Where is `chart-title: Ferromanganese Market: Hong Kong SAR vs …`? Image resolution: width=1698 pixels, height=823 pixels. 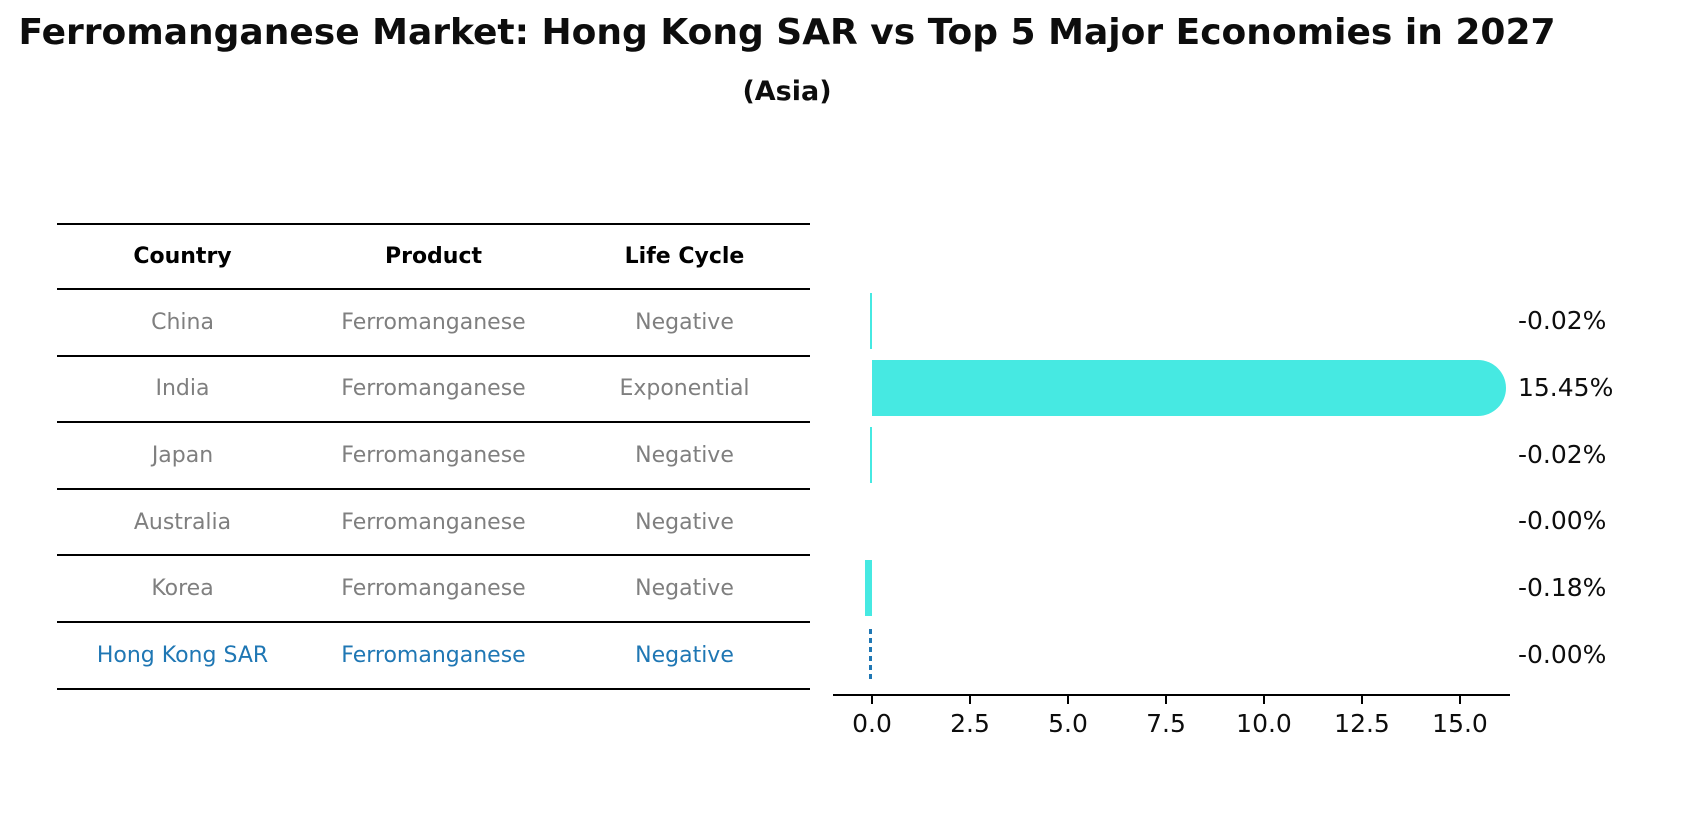
chart-title: Ferromanganese Market: Hong Kong SAR vs … is located at coordinates (787, 32).